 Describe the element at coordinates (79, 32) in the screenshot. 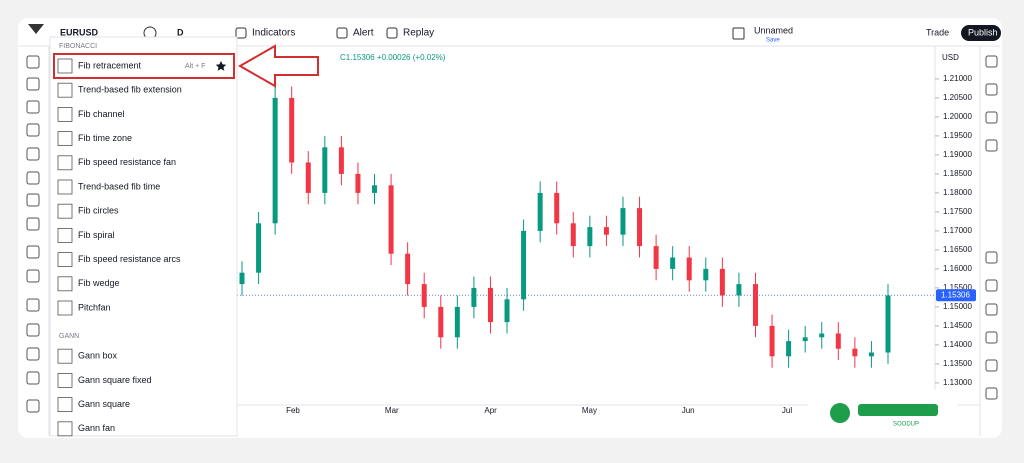

I see `symbol: EURUSD` at that location.